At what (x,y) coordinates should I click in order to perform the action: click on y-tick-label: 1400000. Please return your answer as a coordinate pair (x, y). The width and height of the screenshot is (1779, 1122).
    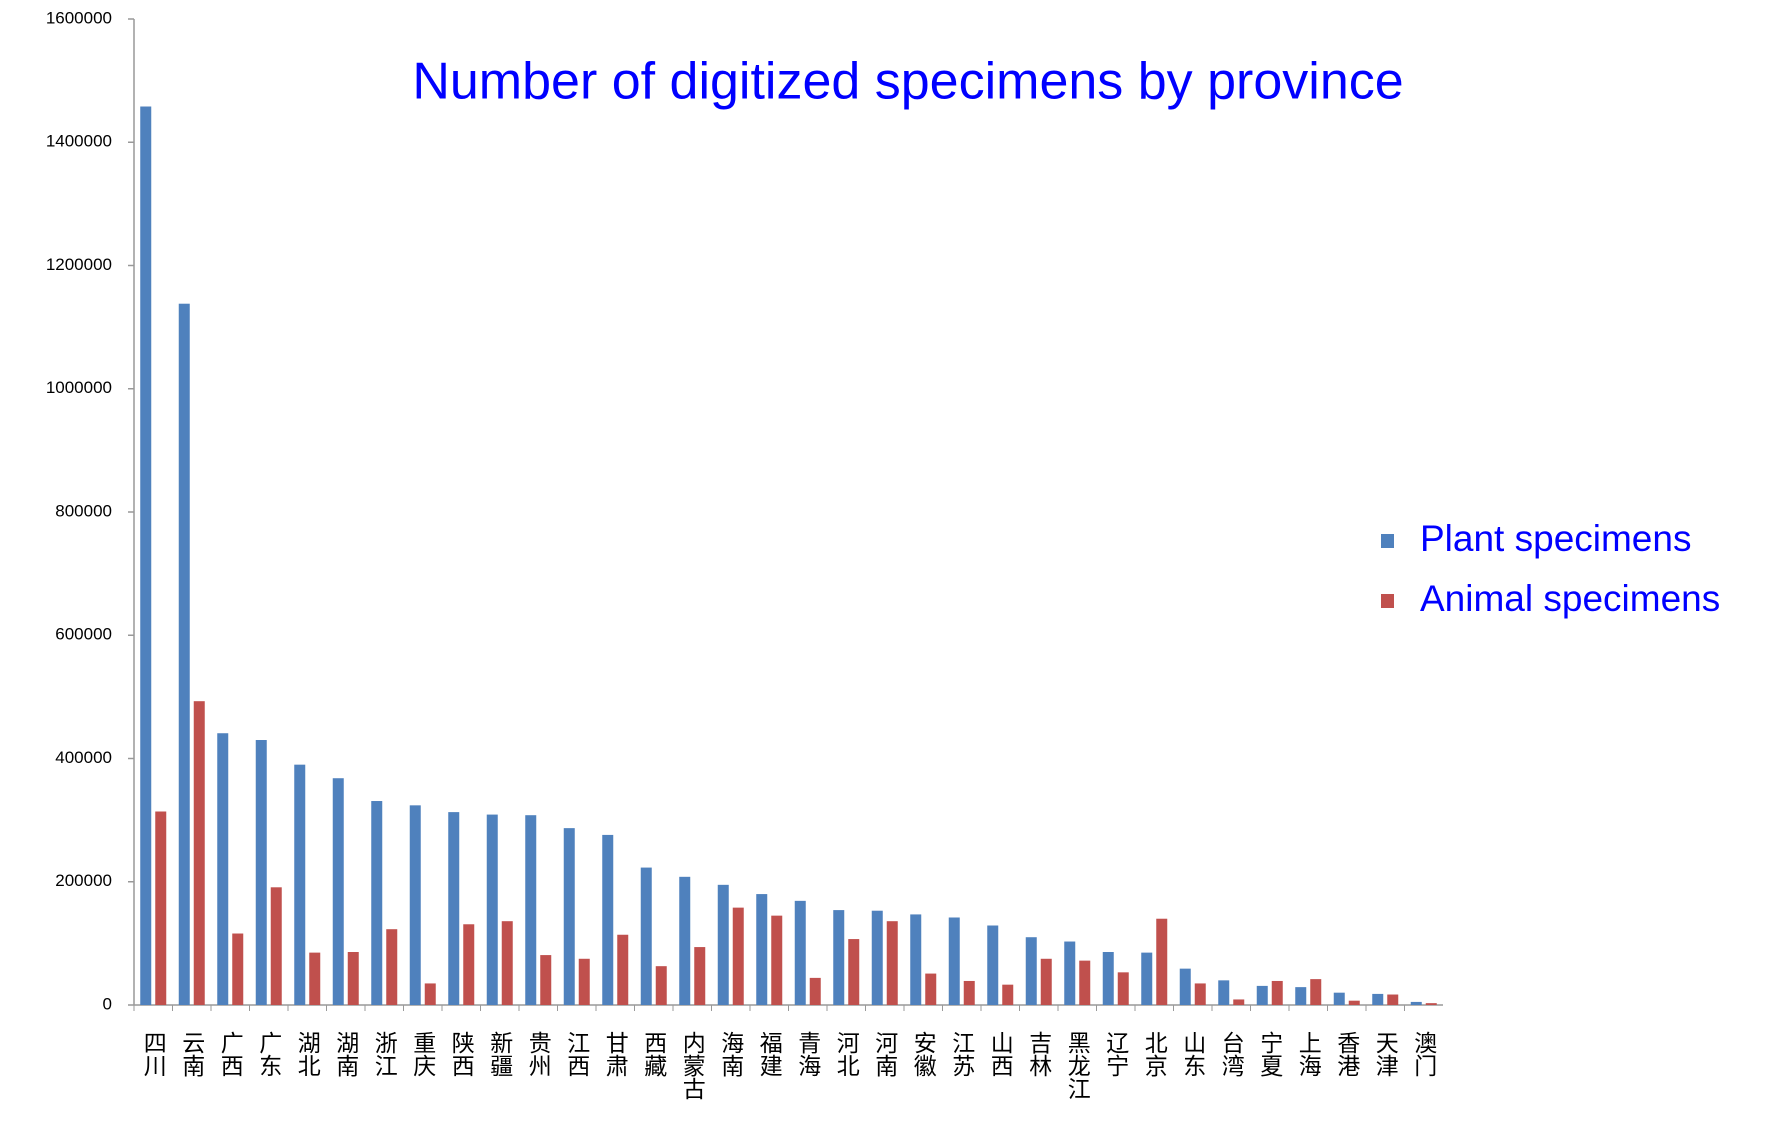
    Looking at the image, I should click on (79, 141).